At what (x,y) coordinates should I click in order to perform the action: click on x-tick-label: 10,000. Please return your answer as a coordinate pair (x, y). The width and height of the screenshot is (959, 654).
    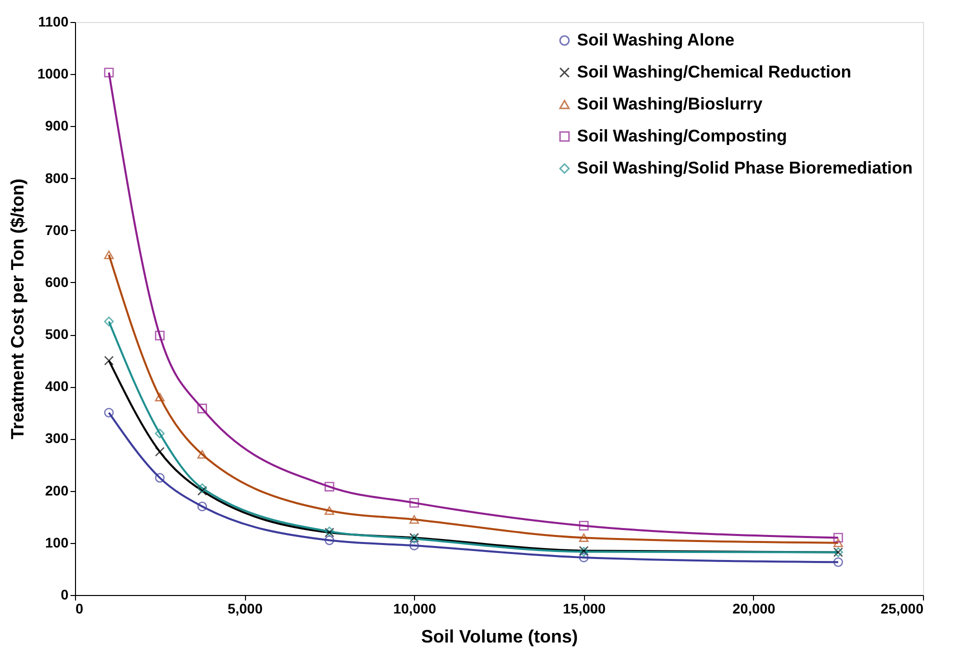
    Looking at the image, I should click on (414, 608).